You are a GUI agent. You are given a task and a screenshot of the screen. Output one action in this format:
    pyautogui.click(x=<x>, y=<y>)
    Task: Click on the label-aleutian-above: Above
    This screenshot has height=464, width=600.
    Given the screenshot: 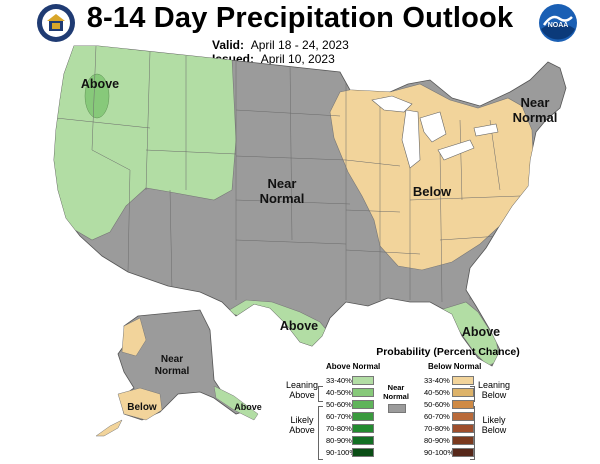 What is the action you would take?
    pyautogui.click(x=248, y=407)
    